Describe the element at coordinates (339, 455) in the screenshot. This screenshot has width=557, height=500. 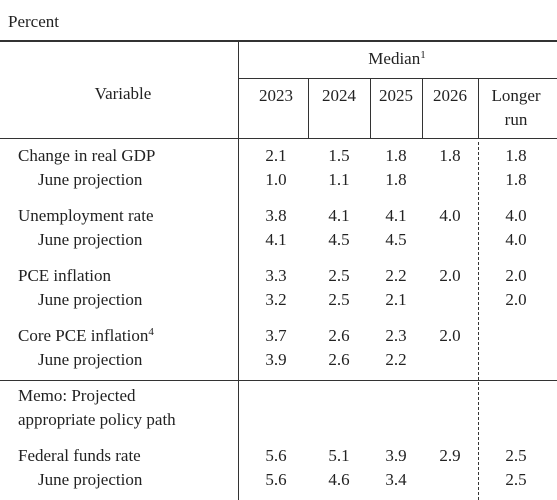
I see `cell: 5.1` at that location.